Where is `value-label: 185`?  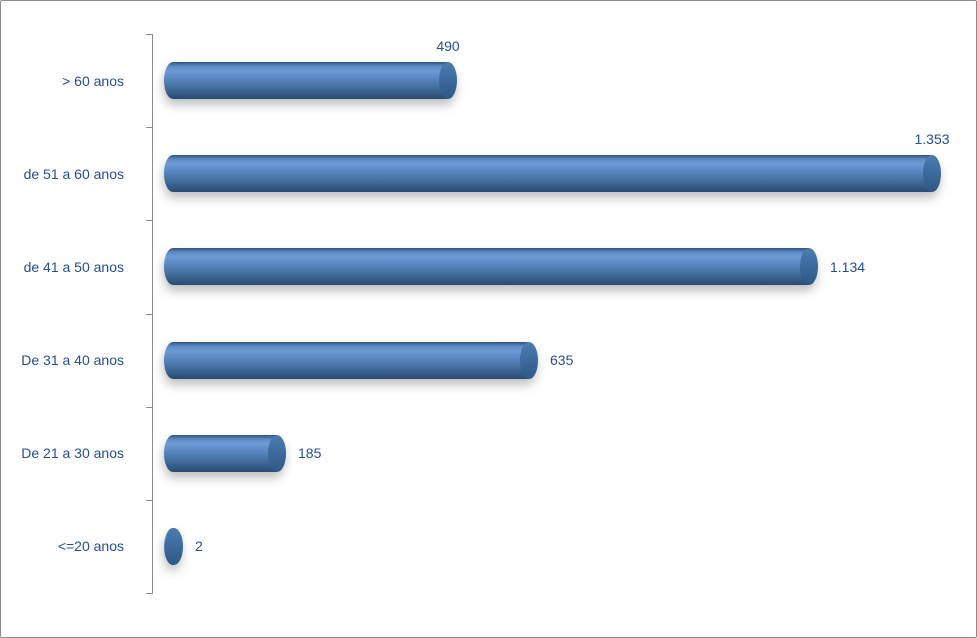
value-label: 185 is located at coordinates (310, 453).